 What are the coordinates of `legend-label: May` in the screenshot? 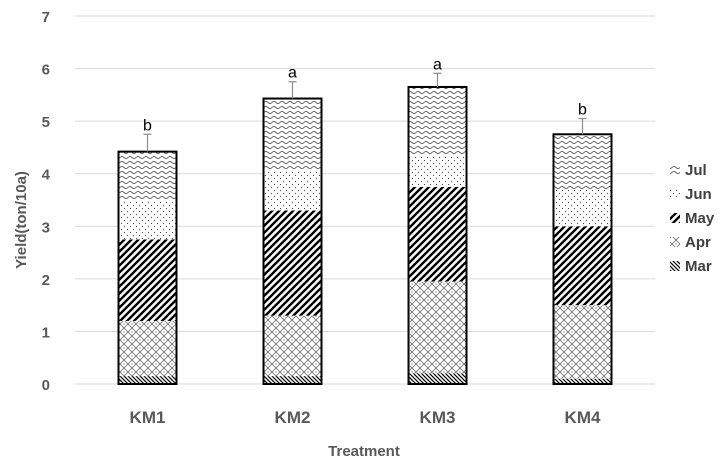 It's located at (700, 218).